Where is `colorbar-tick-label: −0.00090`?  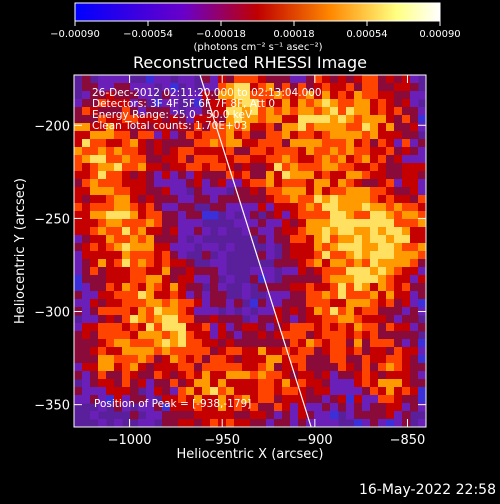
colorbar-tick-label: −0.00090 is located at coordinates (75, 34).